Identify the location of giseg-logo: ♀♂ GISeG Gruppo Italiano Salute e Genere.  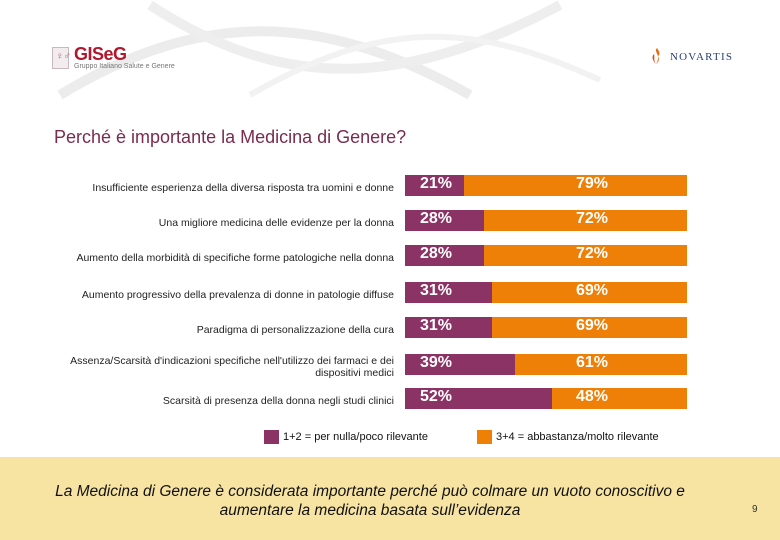
(122, 59).